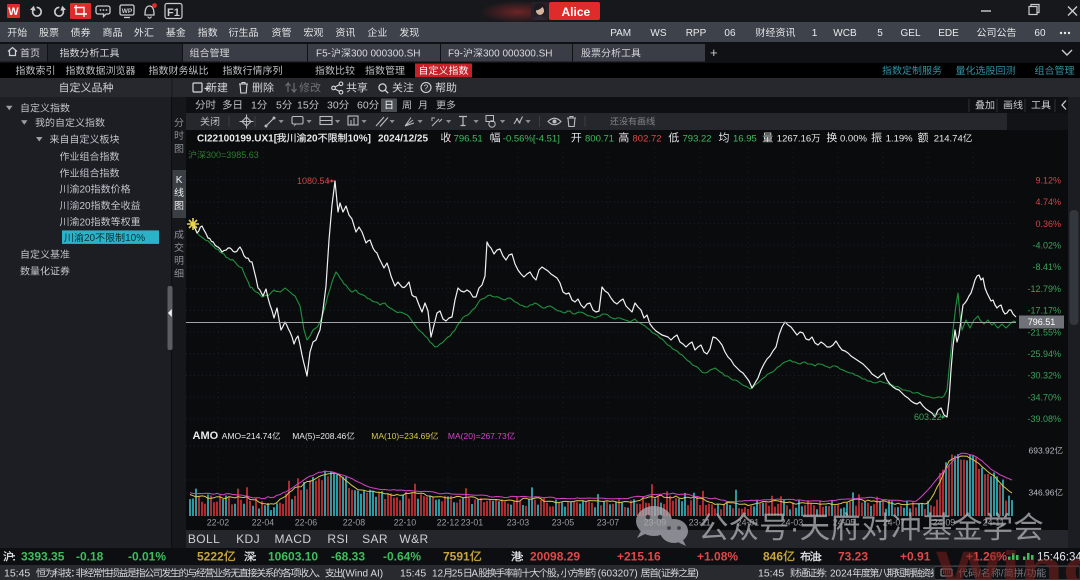  Describe the element at coordinates (13, 12) in the screenshot. I see `svg-text: W` at that location.